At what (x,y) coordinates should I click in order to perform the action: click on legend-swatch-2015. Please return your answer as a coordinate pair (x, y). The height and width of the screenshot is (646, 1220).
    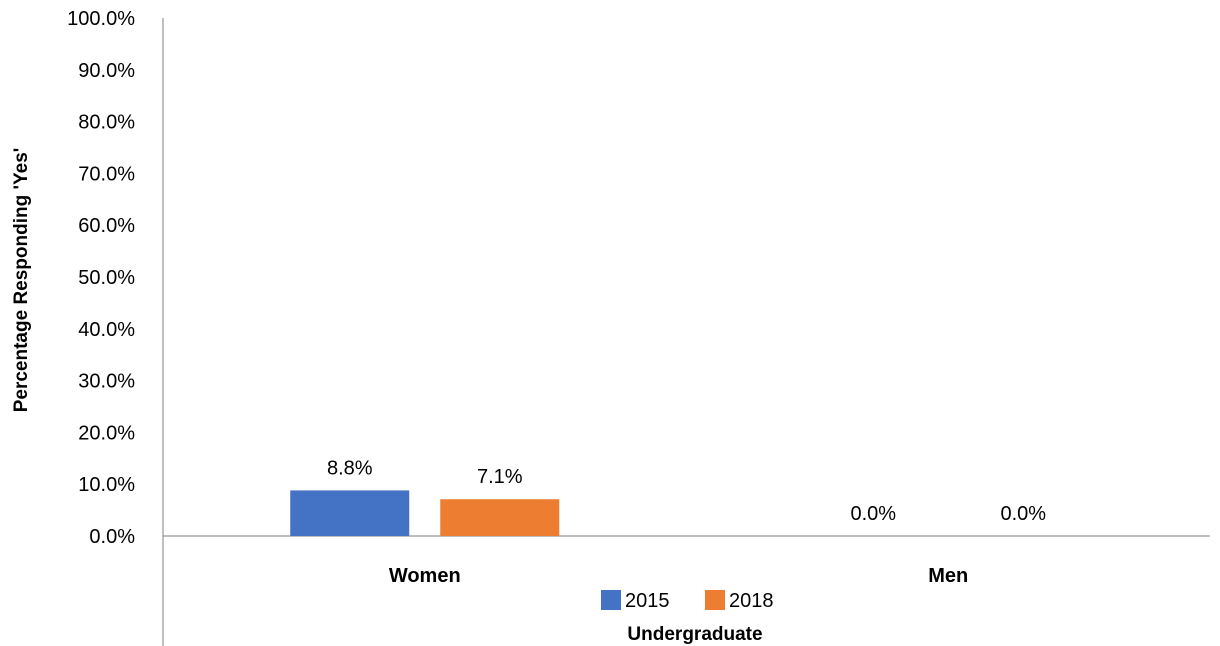
    Looking at the image, I should click on (611, 600).